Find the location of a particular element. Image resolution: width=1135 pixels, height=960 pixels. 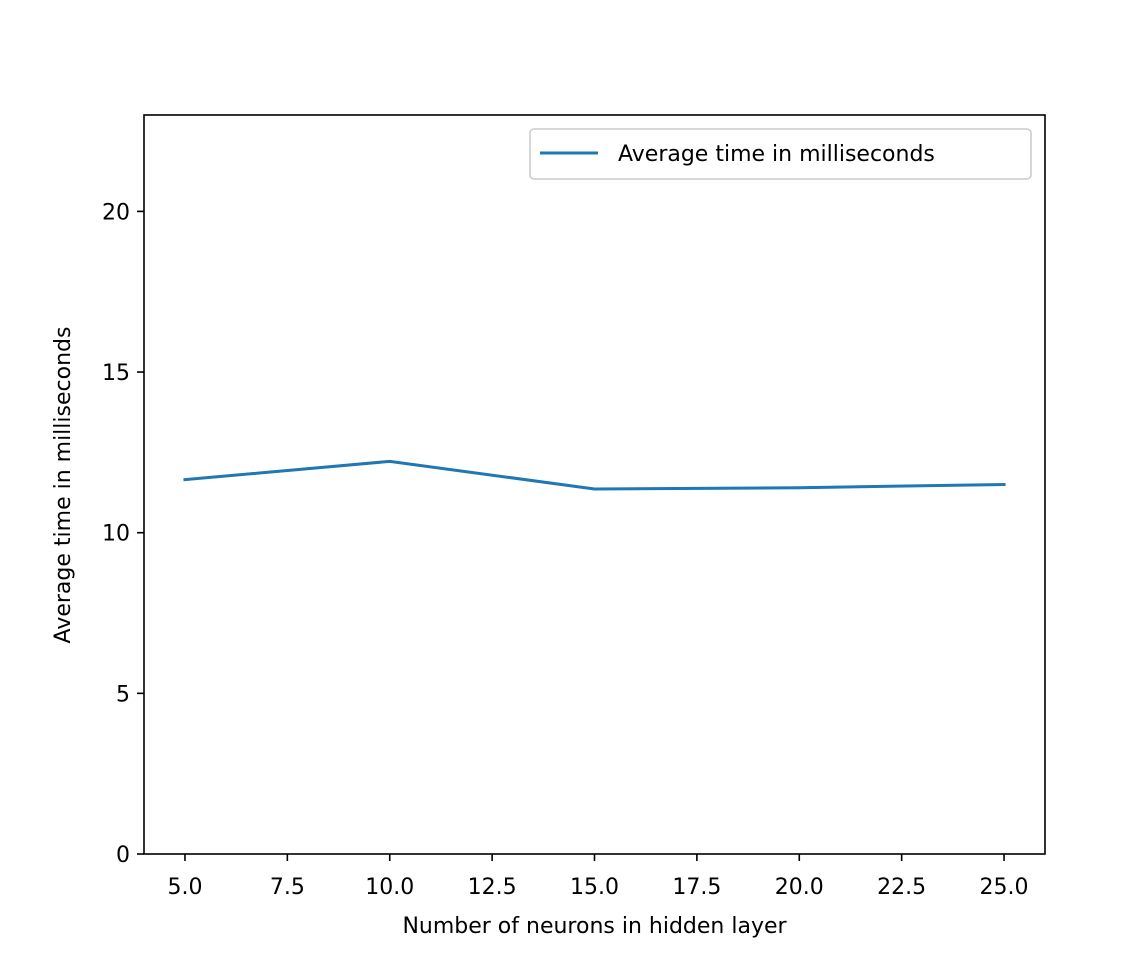

x-tick-label: 22.5 is located at coordinates (901, 887).